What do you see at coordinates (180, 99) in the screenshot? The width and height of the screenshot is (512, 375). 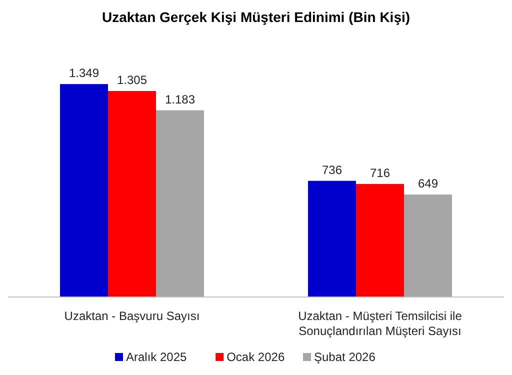 I see `data-label: 1.183` at bounding box center [180, 99].